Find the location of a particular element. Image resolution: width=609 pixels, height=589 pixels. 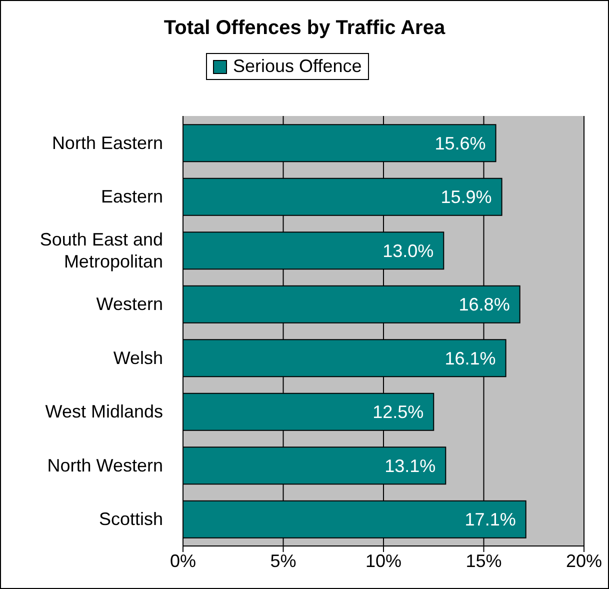

data-label: 15.6% is located at coordinates (460, 143).